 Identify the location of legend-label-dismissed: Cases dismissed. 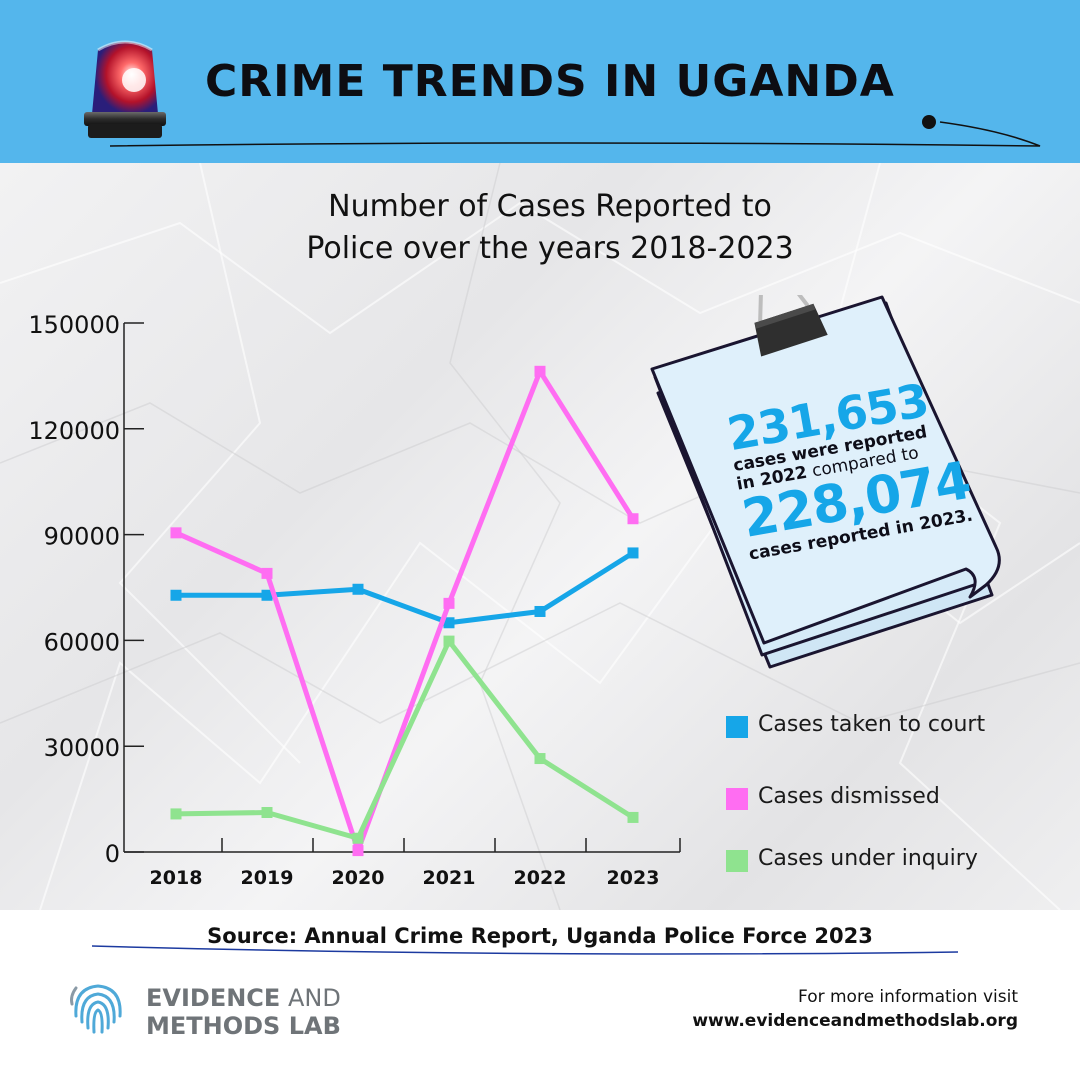
(849, 796).